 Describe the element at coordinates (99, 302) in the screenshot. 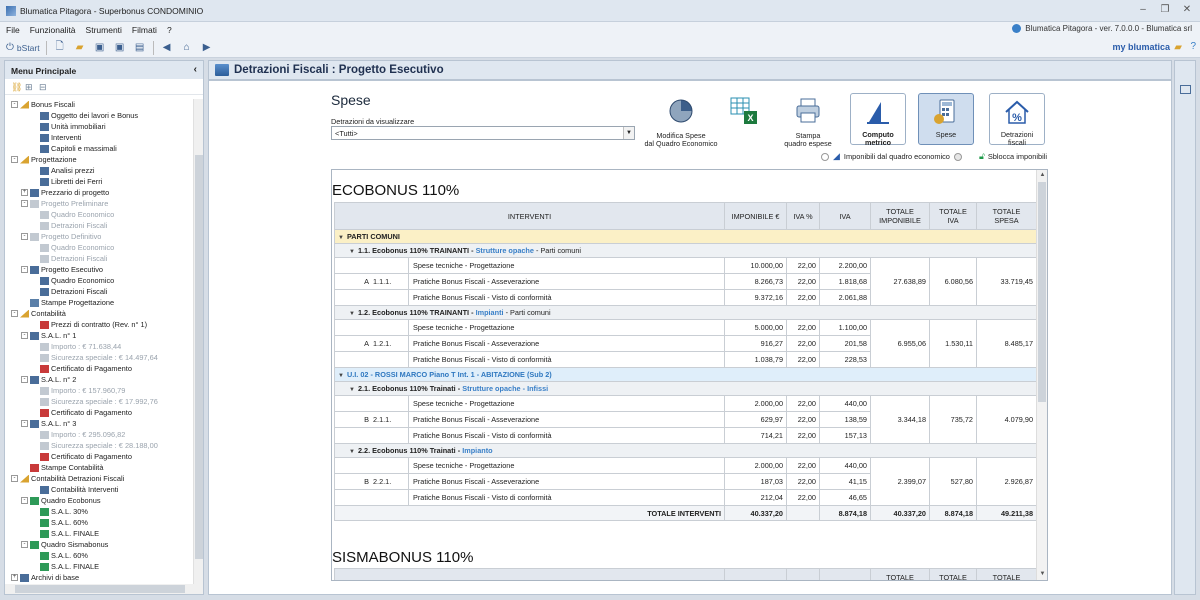

I see `tree-item: Stampe Progettazione` at that location.